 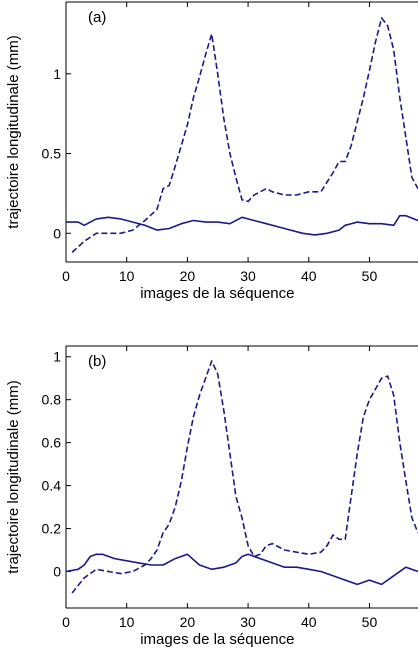 I want to click on panel-b-xtick-label-1: 10, so click(x=127, y=622).